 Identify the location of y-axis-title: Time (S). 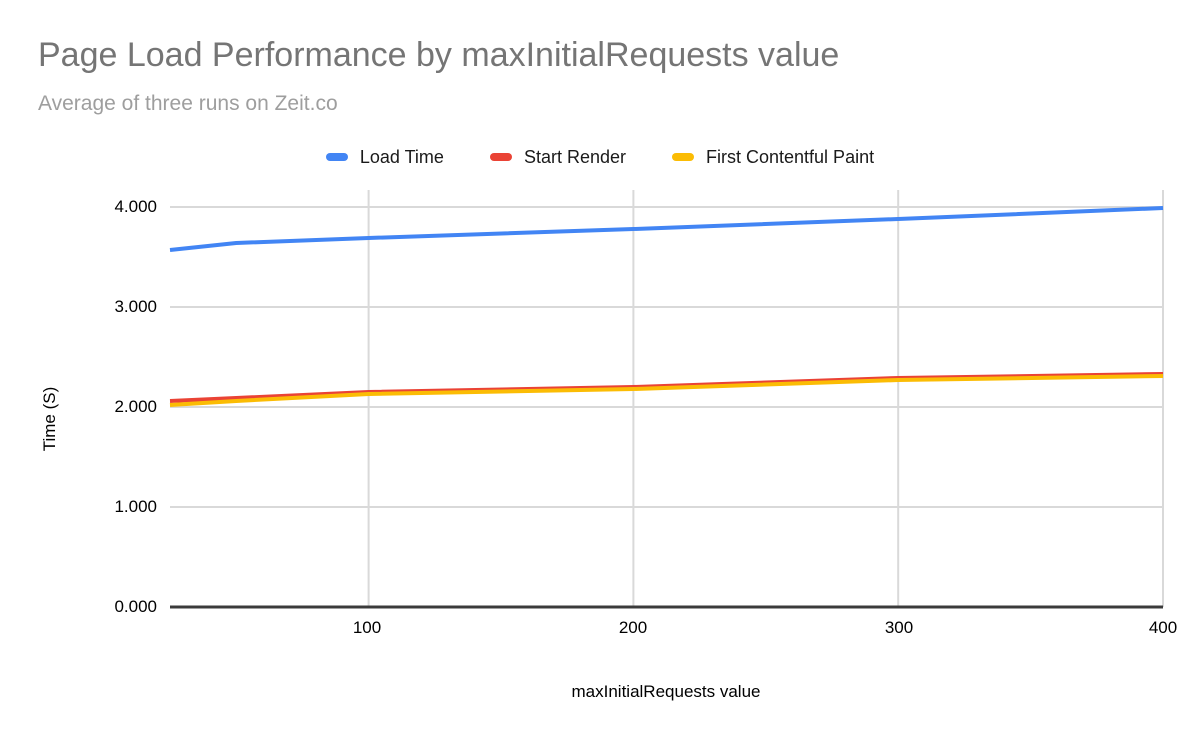
(49, 419).